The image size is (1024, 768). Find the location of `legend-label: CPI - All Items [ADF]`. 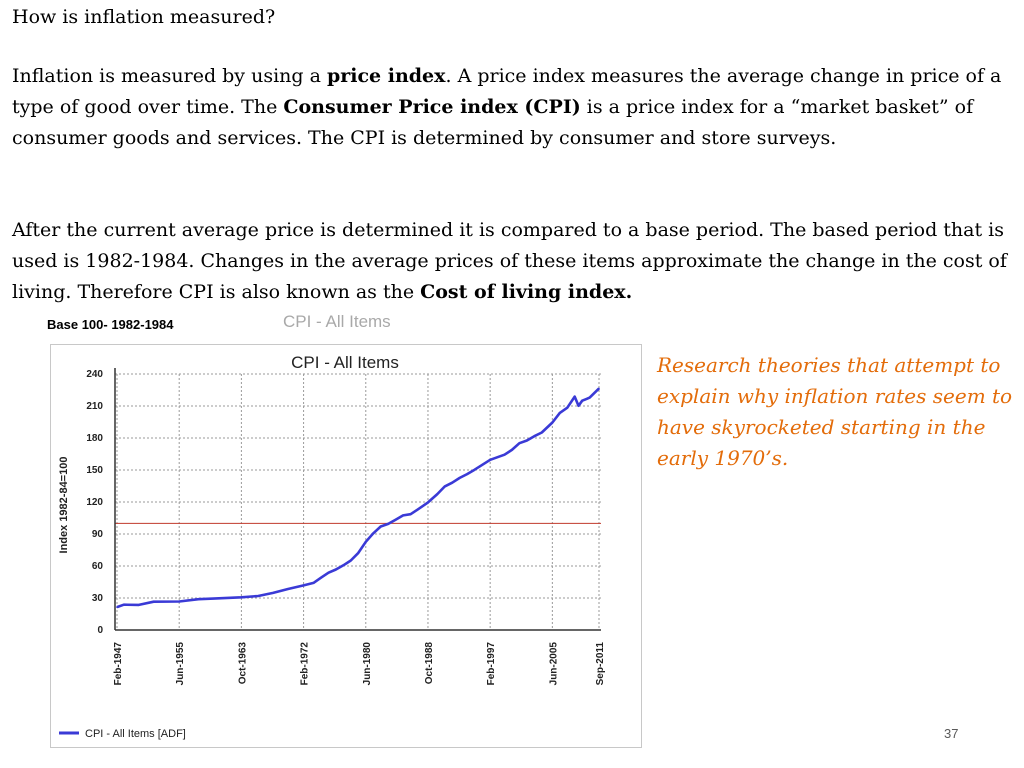

legend-label: CPI - All Items [ADF] is located at coordinates (135, 734).